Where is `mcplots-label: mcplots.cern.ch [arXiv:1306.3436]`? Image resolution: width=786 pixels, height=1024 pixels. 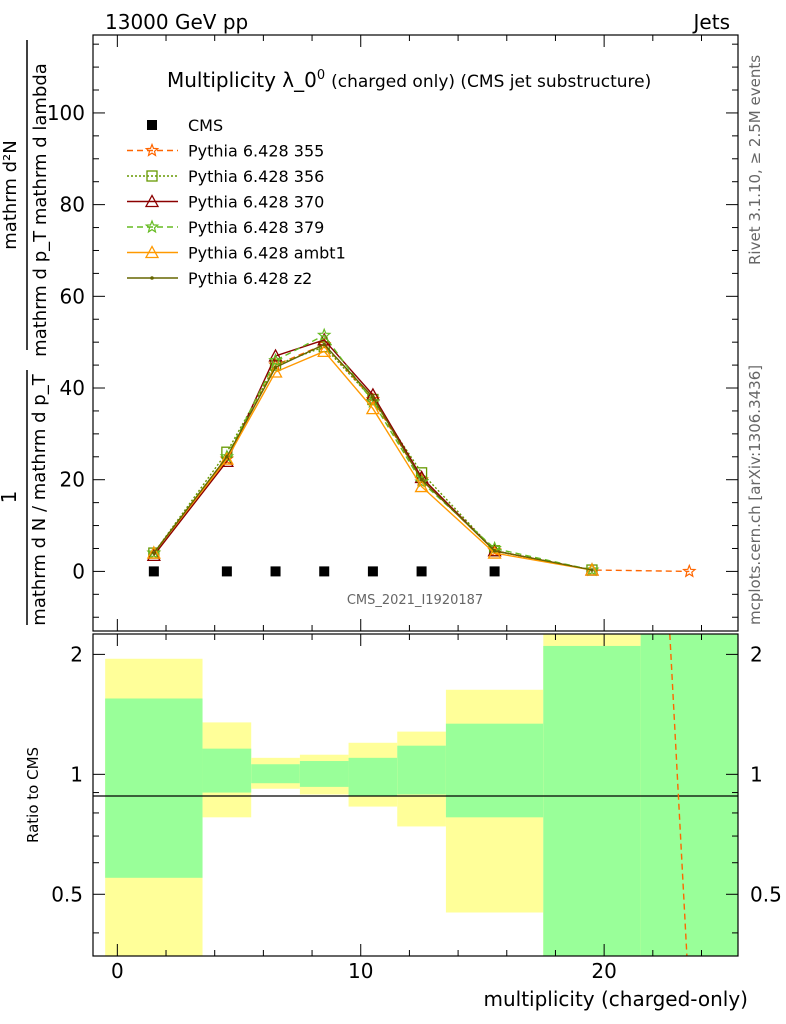 mcplots-label: mcplots.cern.ch [arXiv:1306.3436] is located at coordinates (755, 495).